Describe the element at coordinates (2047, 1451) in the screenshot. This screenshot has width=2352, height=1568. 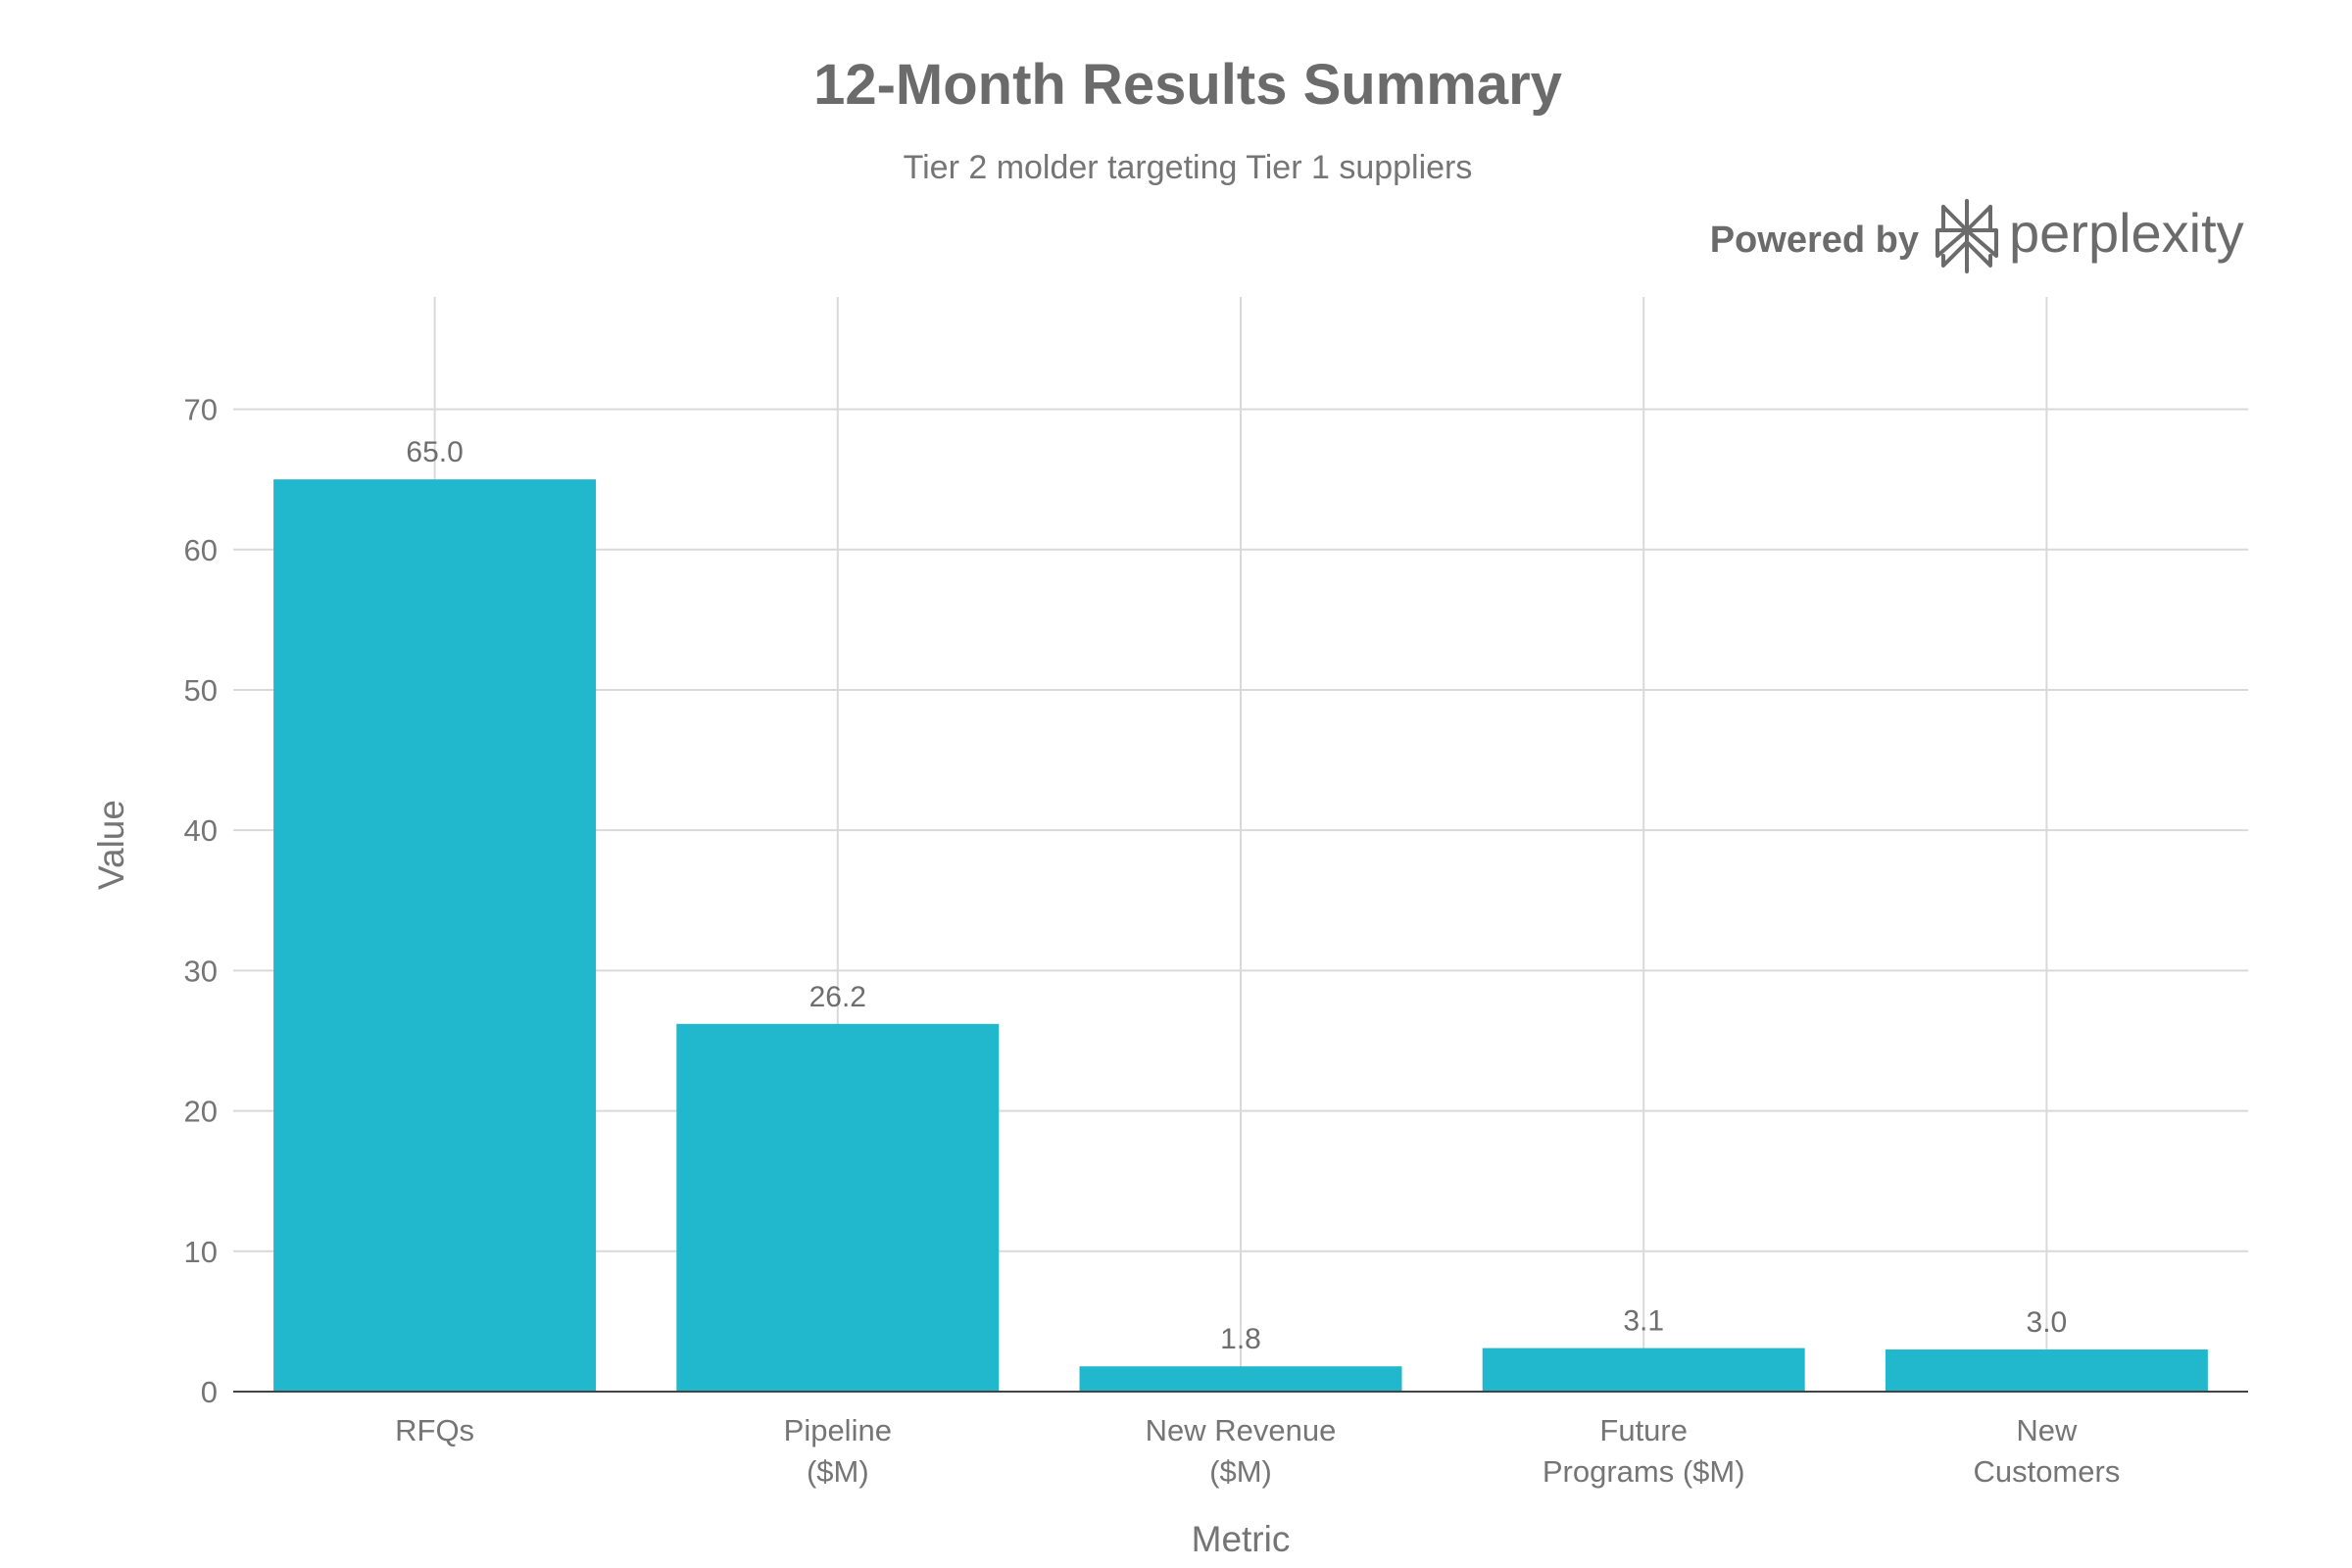
I see `x-tick-label: New Customers` at that location.